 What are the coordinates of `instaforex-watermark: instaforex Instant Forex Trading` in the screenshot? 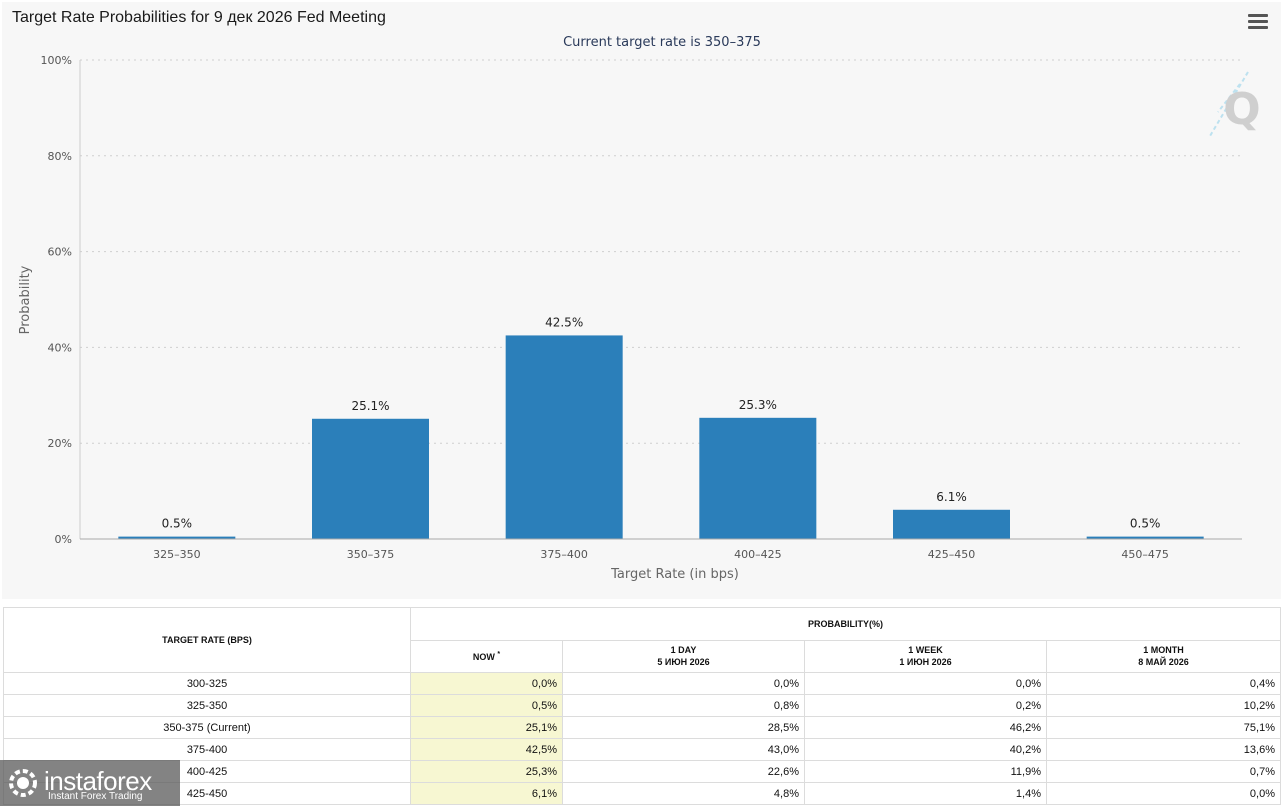 It's located at (90, 783).